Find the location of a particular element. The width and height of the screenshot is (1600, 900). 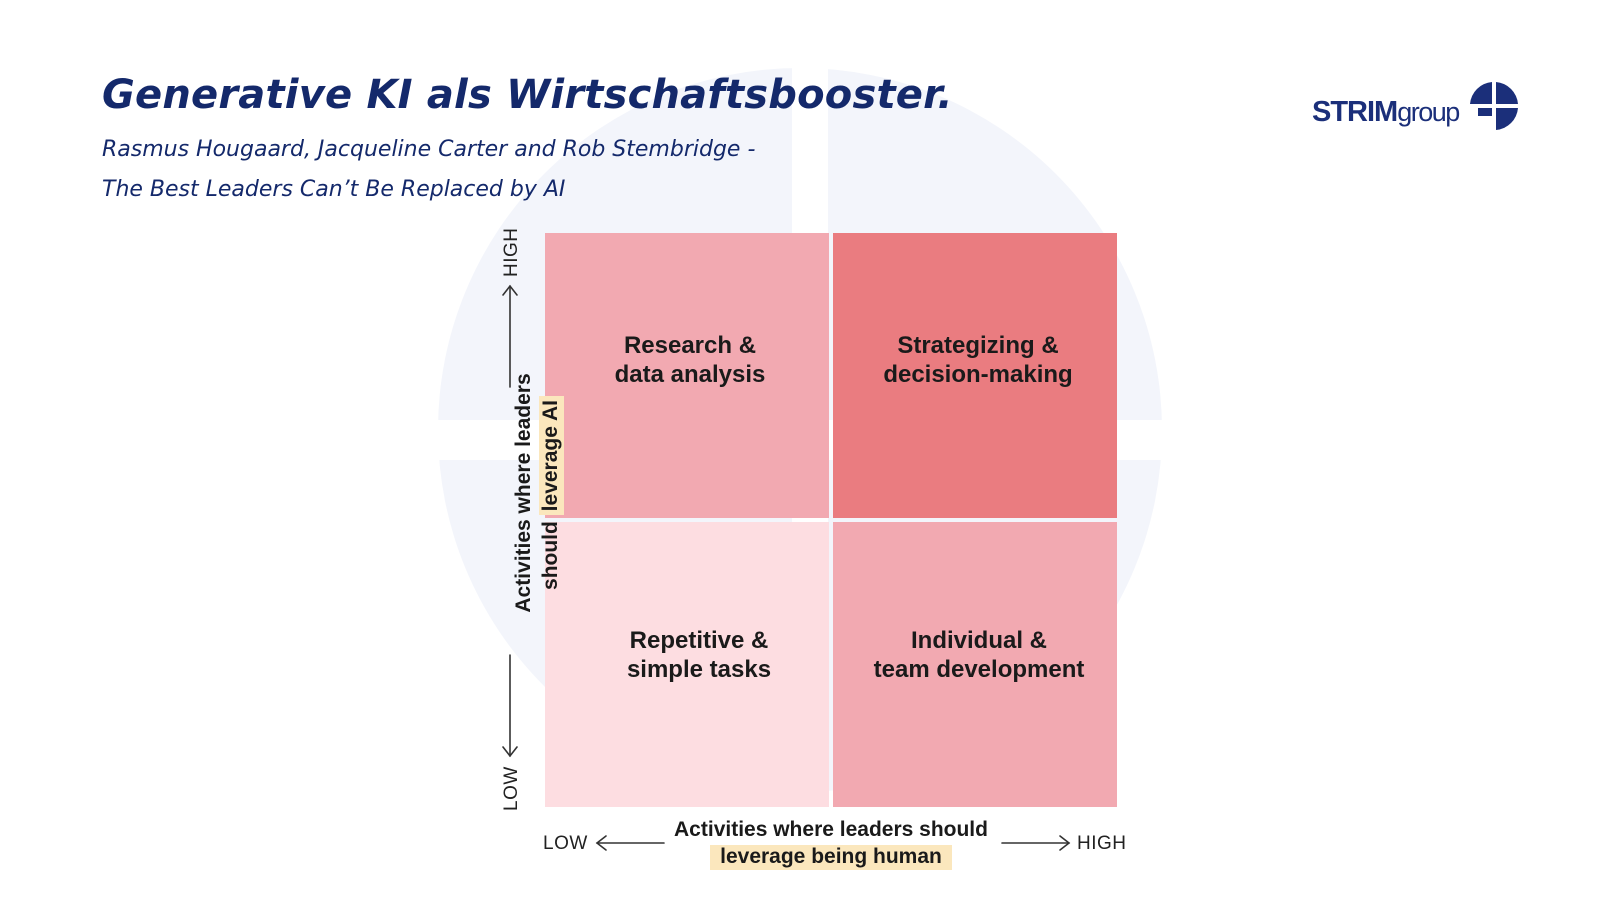

x-axis-label-line1: Activities where leaders should is located at coordinates (831, 829).